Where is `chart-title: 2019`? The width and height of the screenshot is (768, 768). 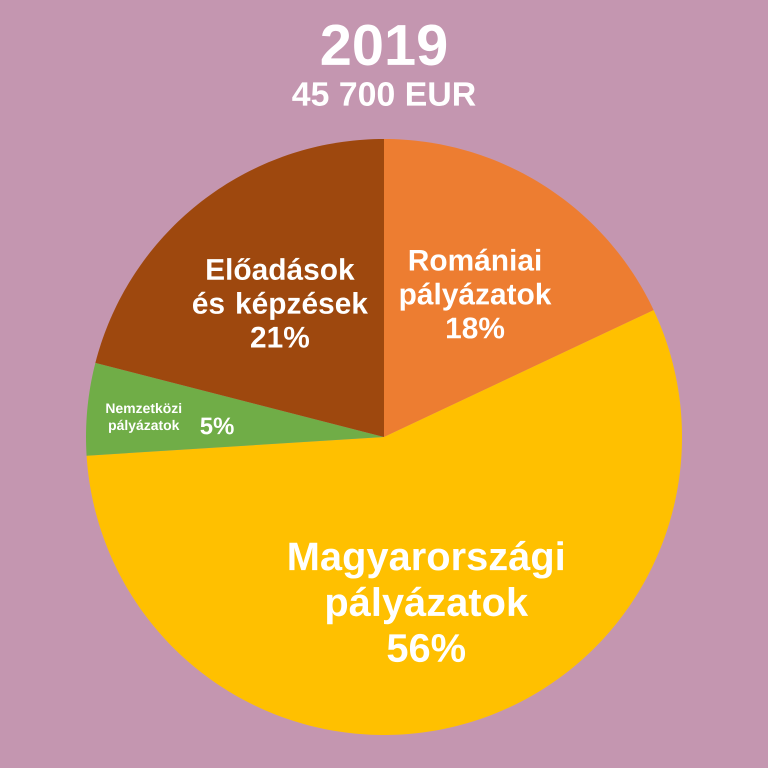
chart-title: 2019 is located at coordinates (384, 45).